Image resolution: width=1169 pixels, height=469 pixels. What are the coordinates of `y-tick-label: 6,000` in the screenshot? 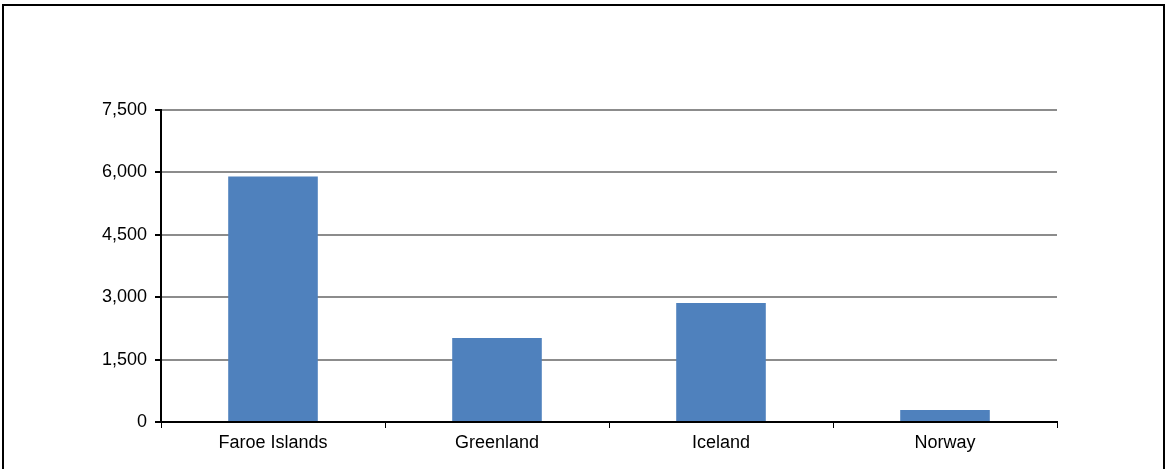 It's located at (124, 171).